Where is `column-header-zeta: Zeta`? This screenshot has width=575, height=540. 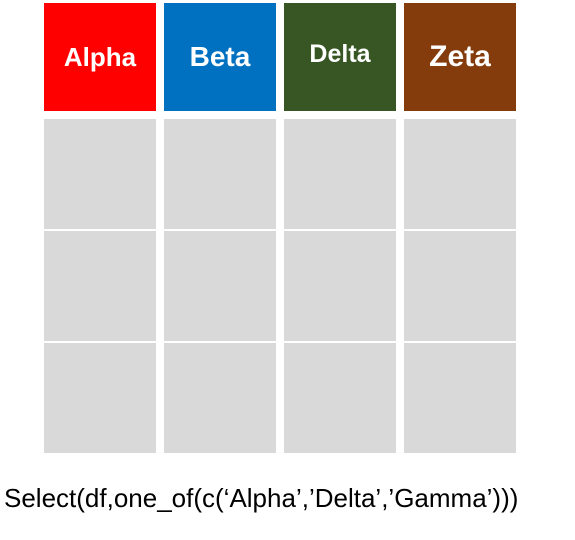 column-header-zeta: Zeta is located at coordinates (460, 57).